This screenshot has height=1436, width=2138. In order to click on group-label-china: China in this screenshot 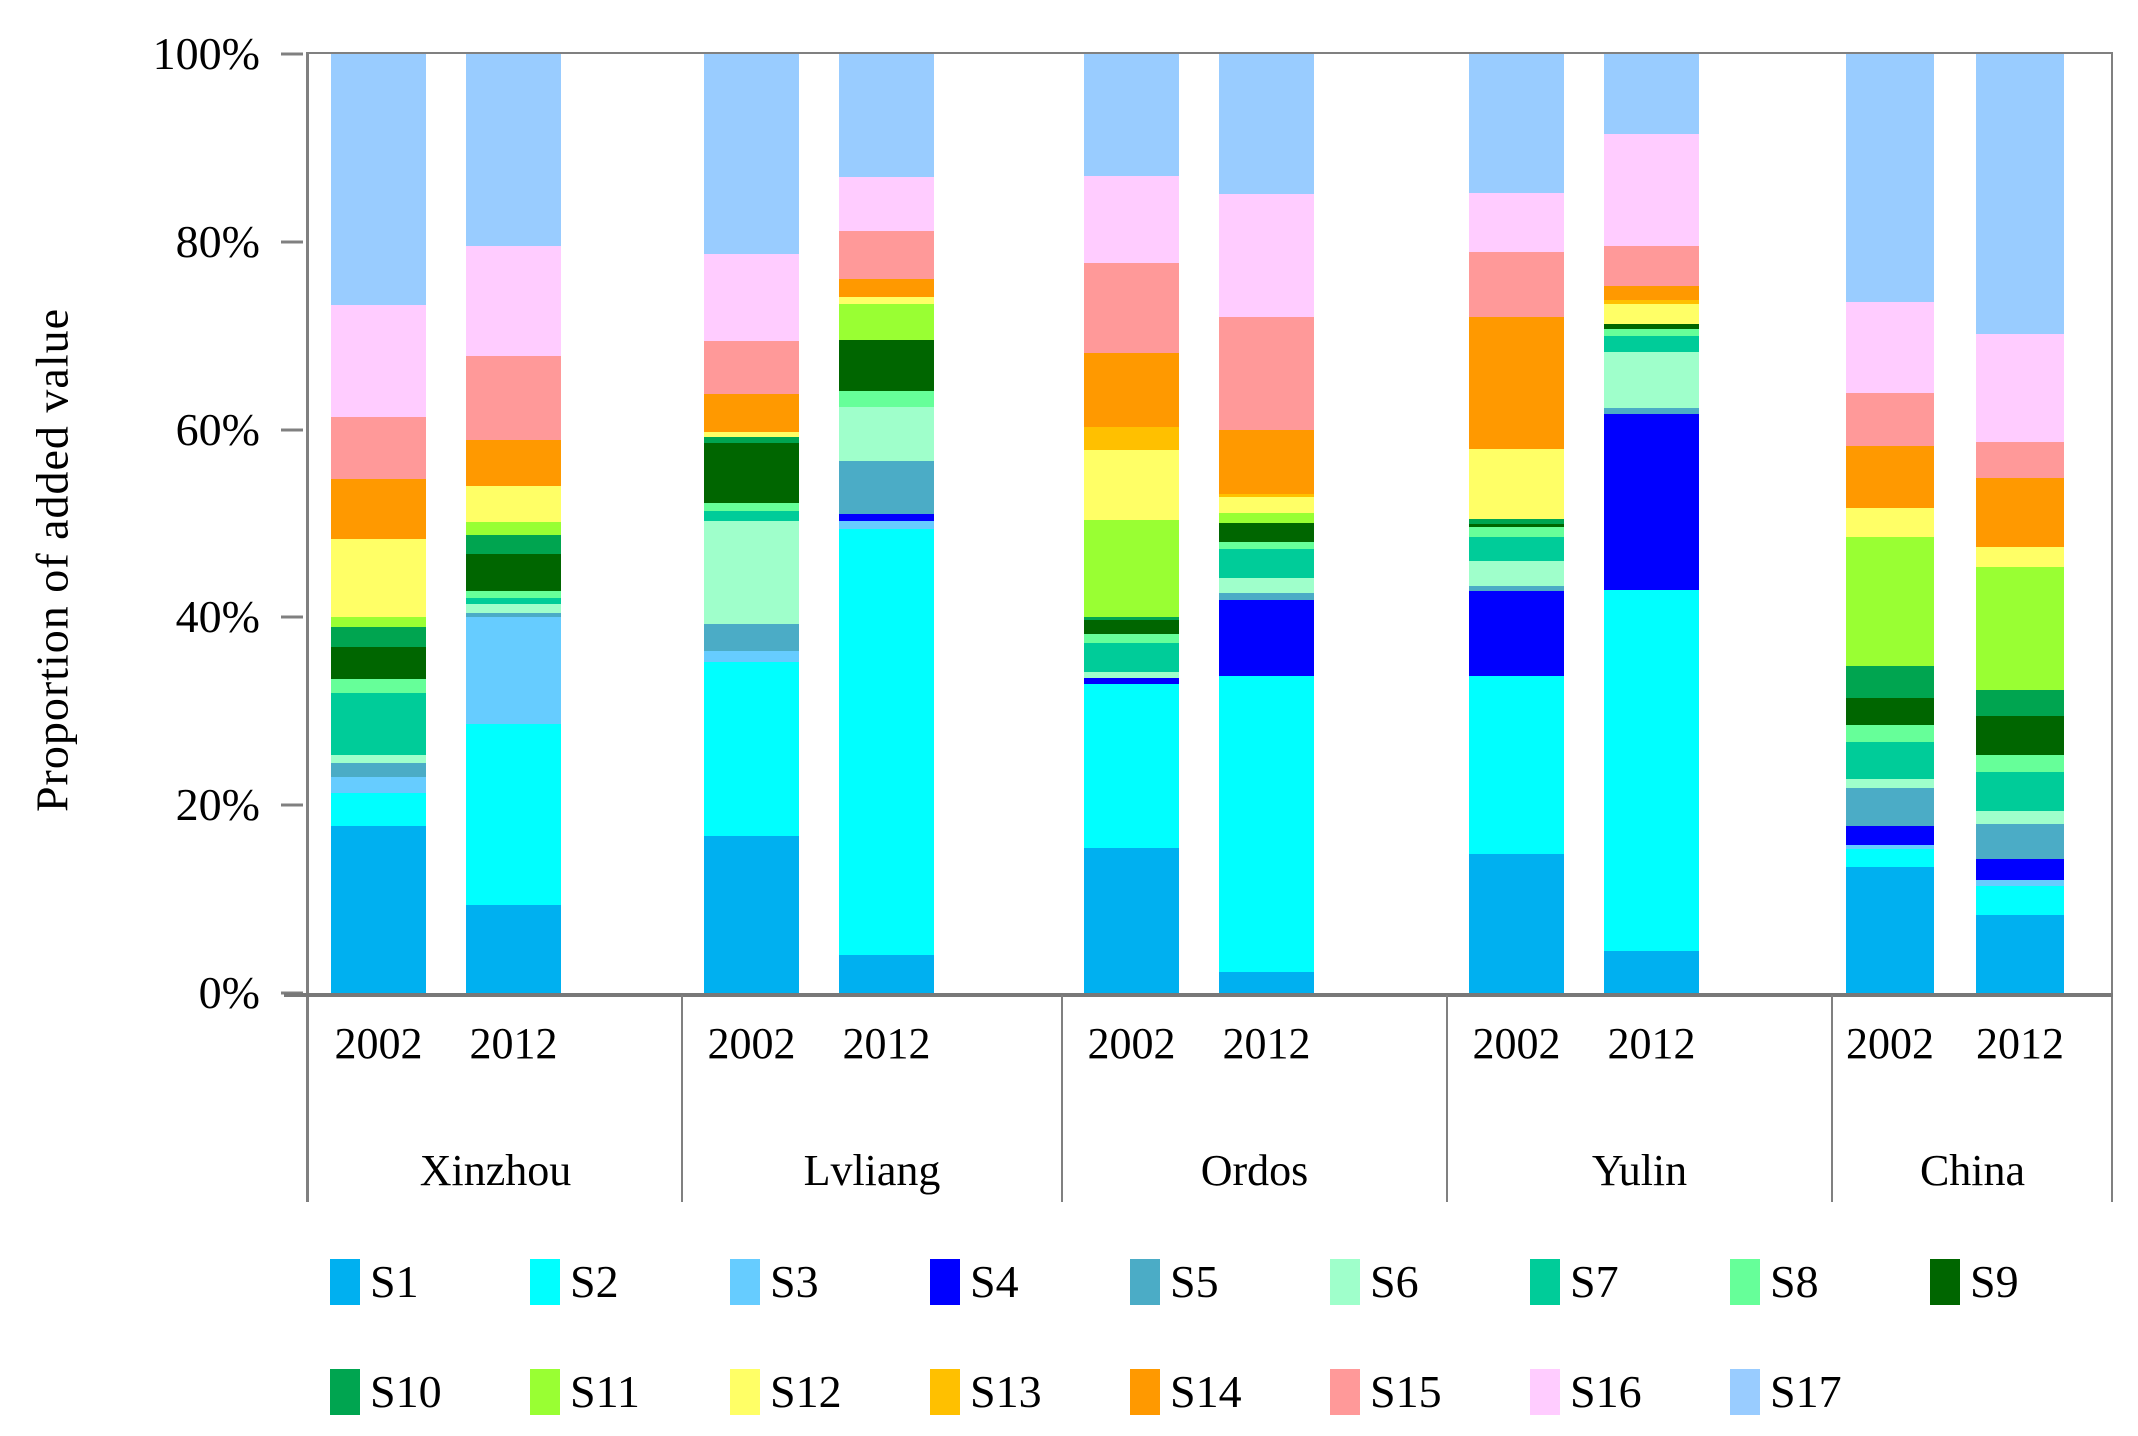, I will do `click(1972, 1170)`.